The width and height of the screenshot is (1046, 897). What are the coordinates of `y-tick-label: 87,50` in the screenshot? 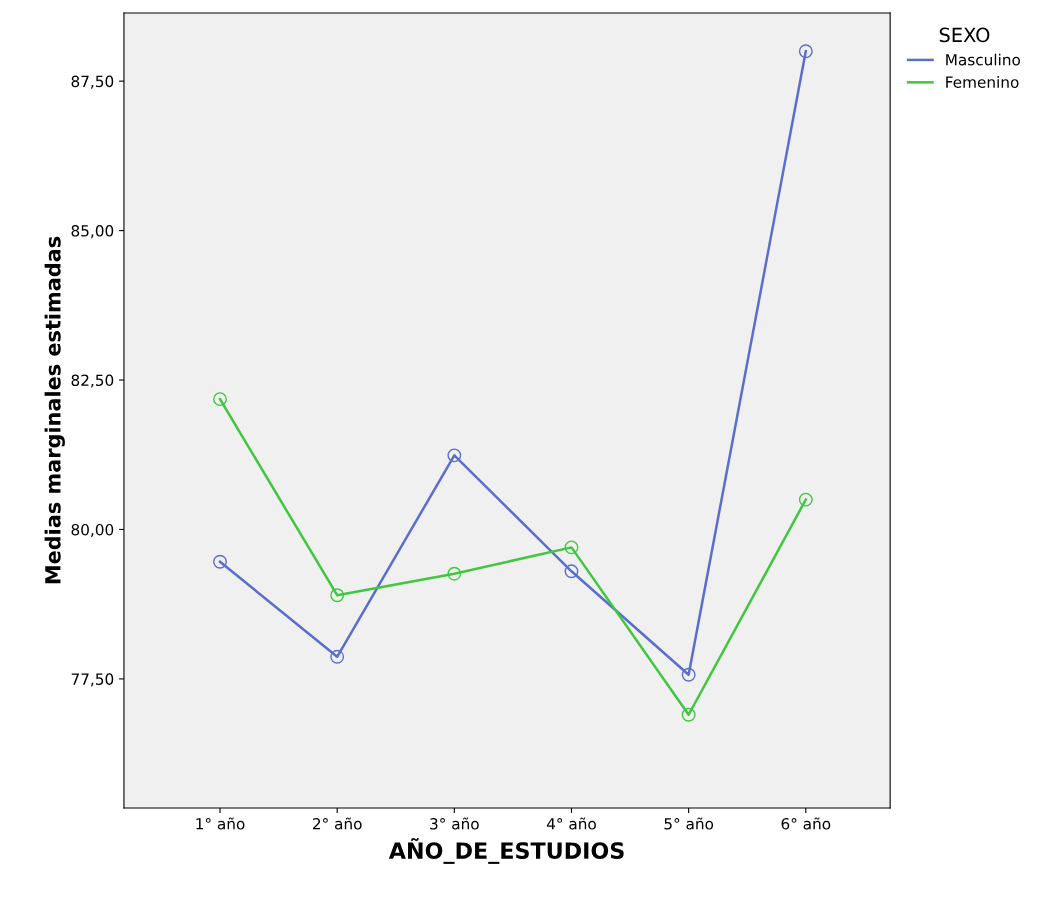 It's located at (92, 82).